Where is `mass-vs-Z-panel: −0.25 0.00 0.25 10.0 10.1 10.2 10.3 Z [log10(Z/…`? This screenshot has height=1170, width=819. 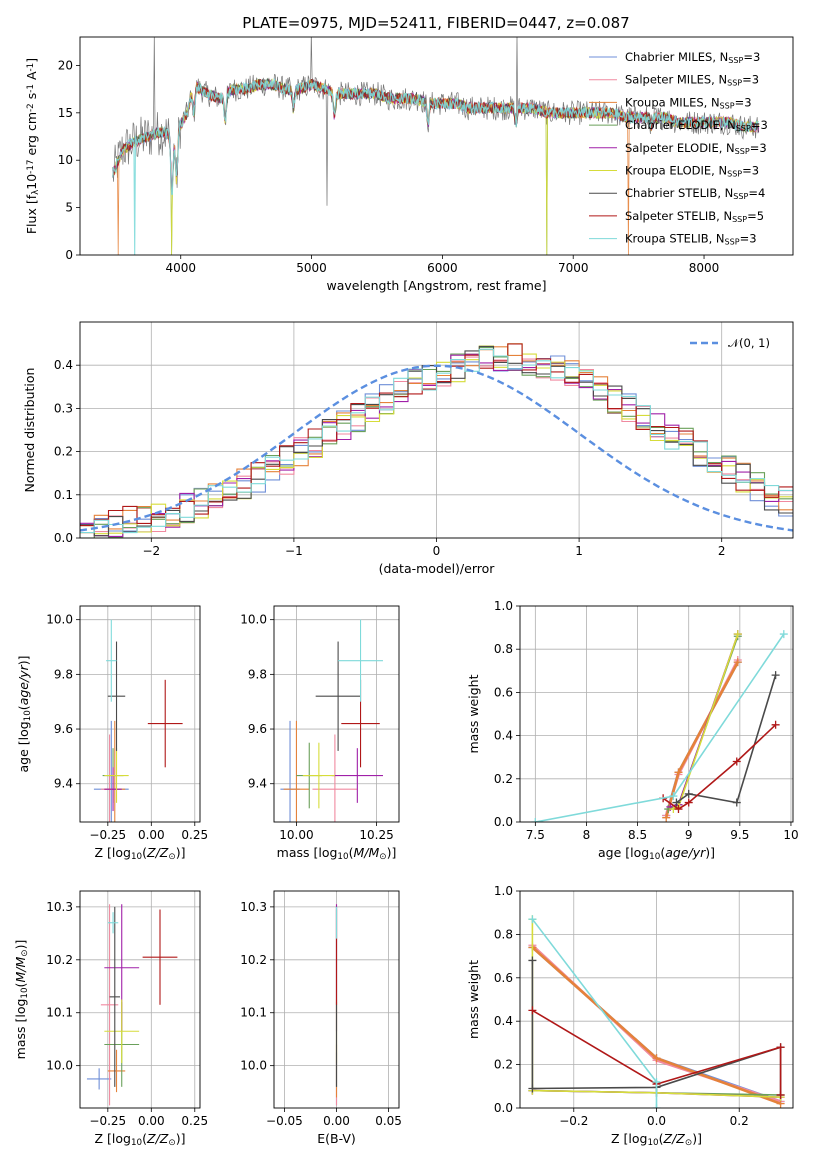
mass-vs-Z-panel: −0.25 0.00 0.25 10.0 10.1 10.2 10.3 Z [log10(Z/… is located at coordinates (110, 1019).